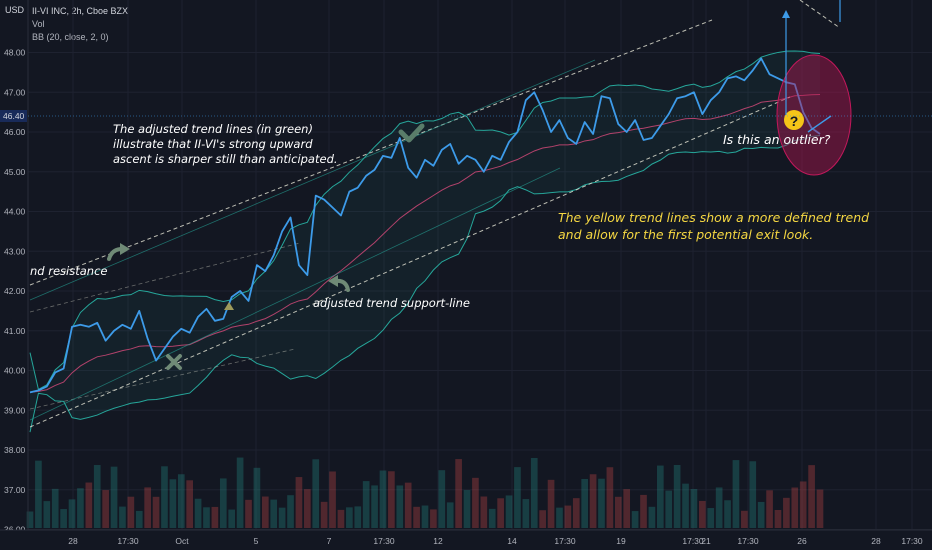 This screenshot has height=550, width=932. What do you see at coordinates (174, 362) in the screenshot?
I see `x-mark-icon` at bounding box center [174, 362].